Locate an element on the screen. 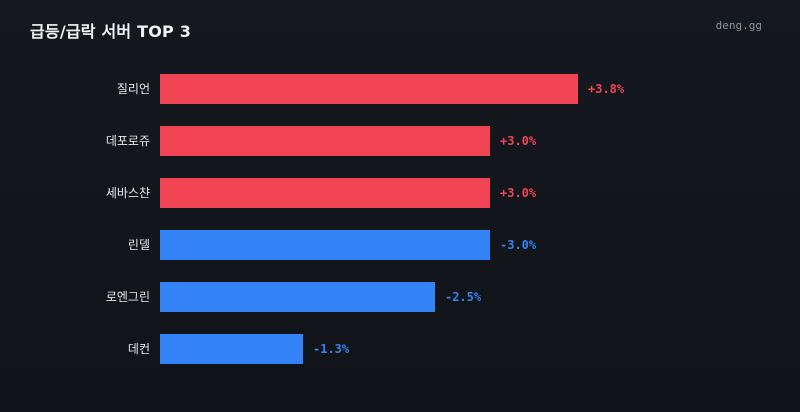 The width and height of the screenshot is (800, 412). value-label: -2.5% is located at coordinates (463, 297).